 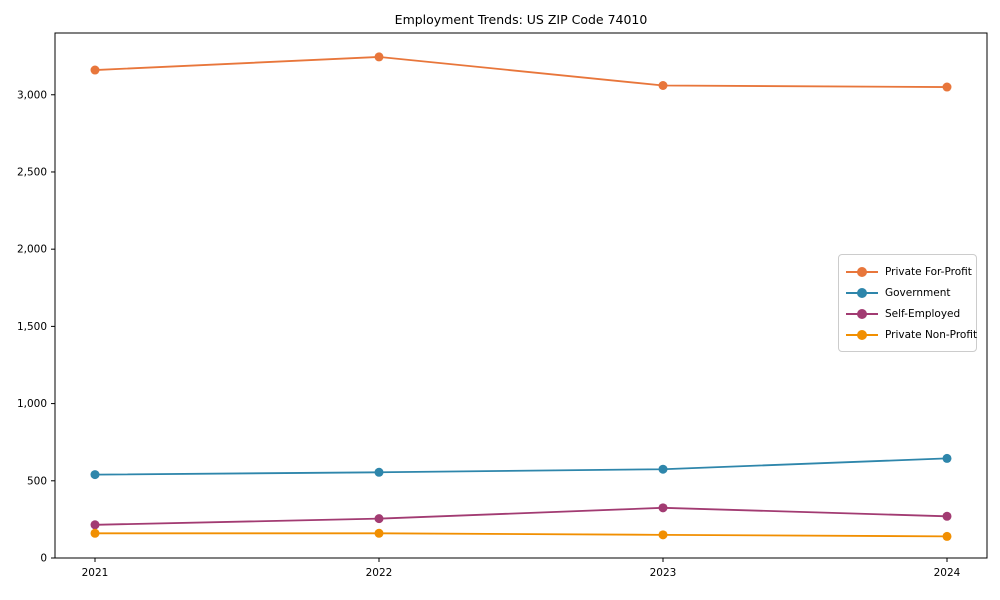 What do you see at coordinates (521, 466) in the screenshot?
I see `series-line-government` at bounding box center [521, 466].